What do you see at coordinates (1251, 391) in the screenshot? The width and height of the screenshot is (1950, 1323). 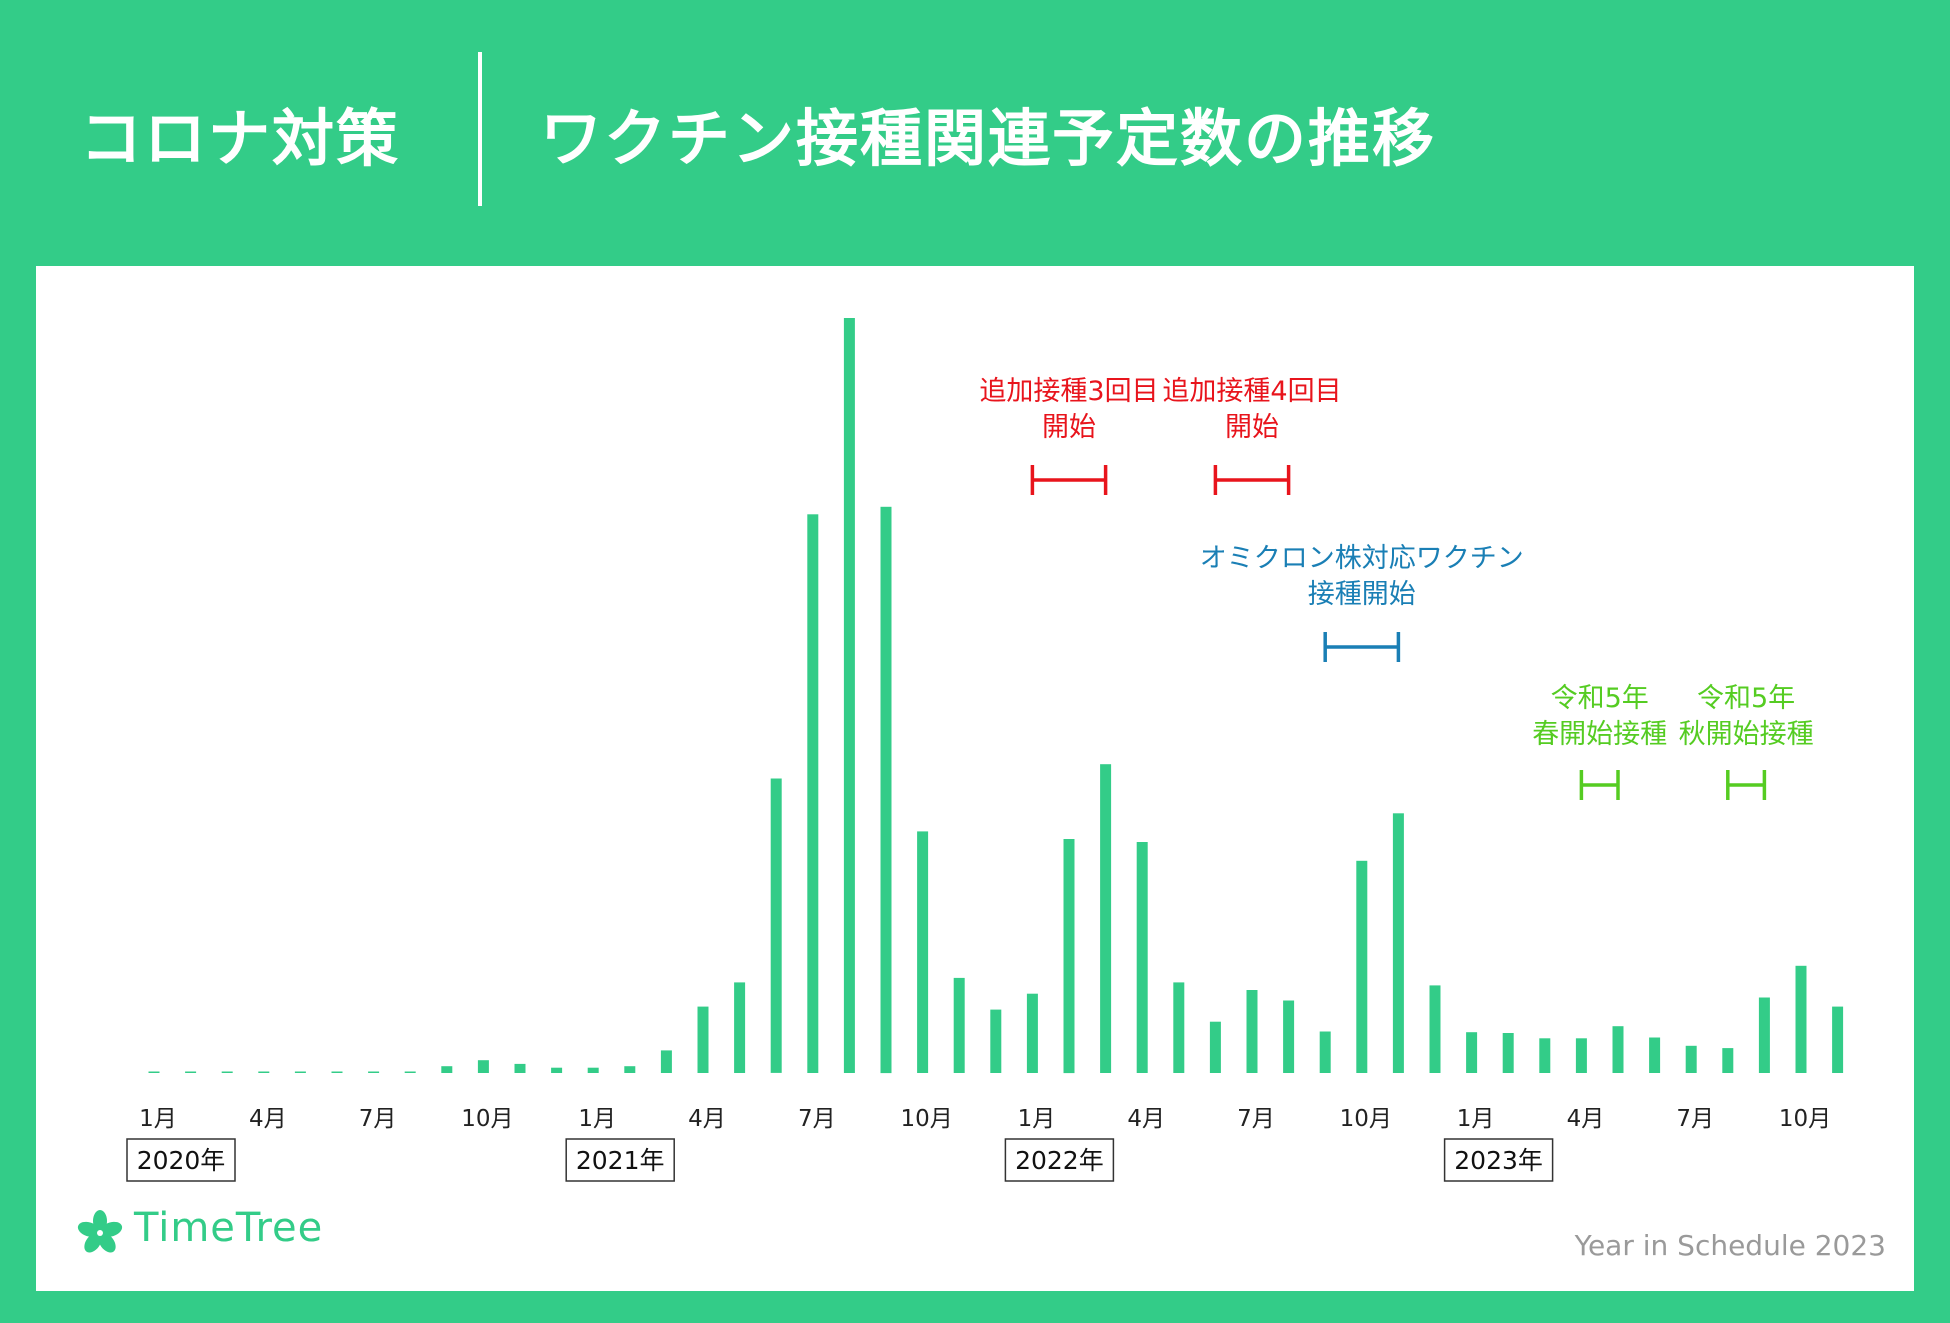 I see `annotation-text: 追加接種4回目` at bounding box center [1251, 391].